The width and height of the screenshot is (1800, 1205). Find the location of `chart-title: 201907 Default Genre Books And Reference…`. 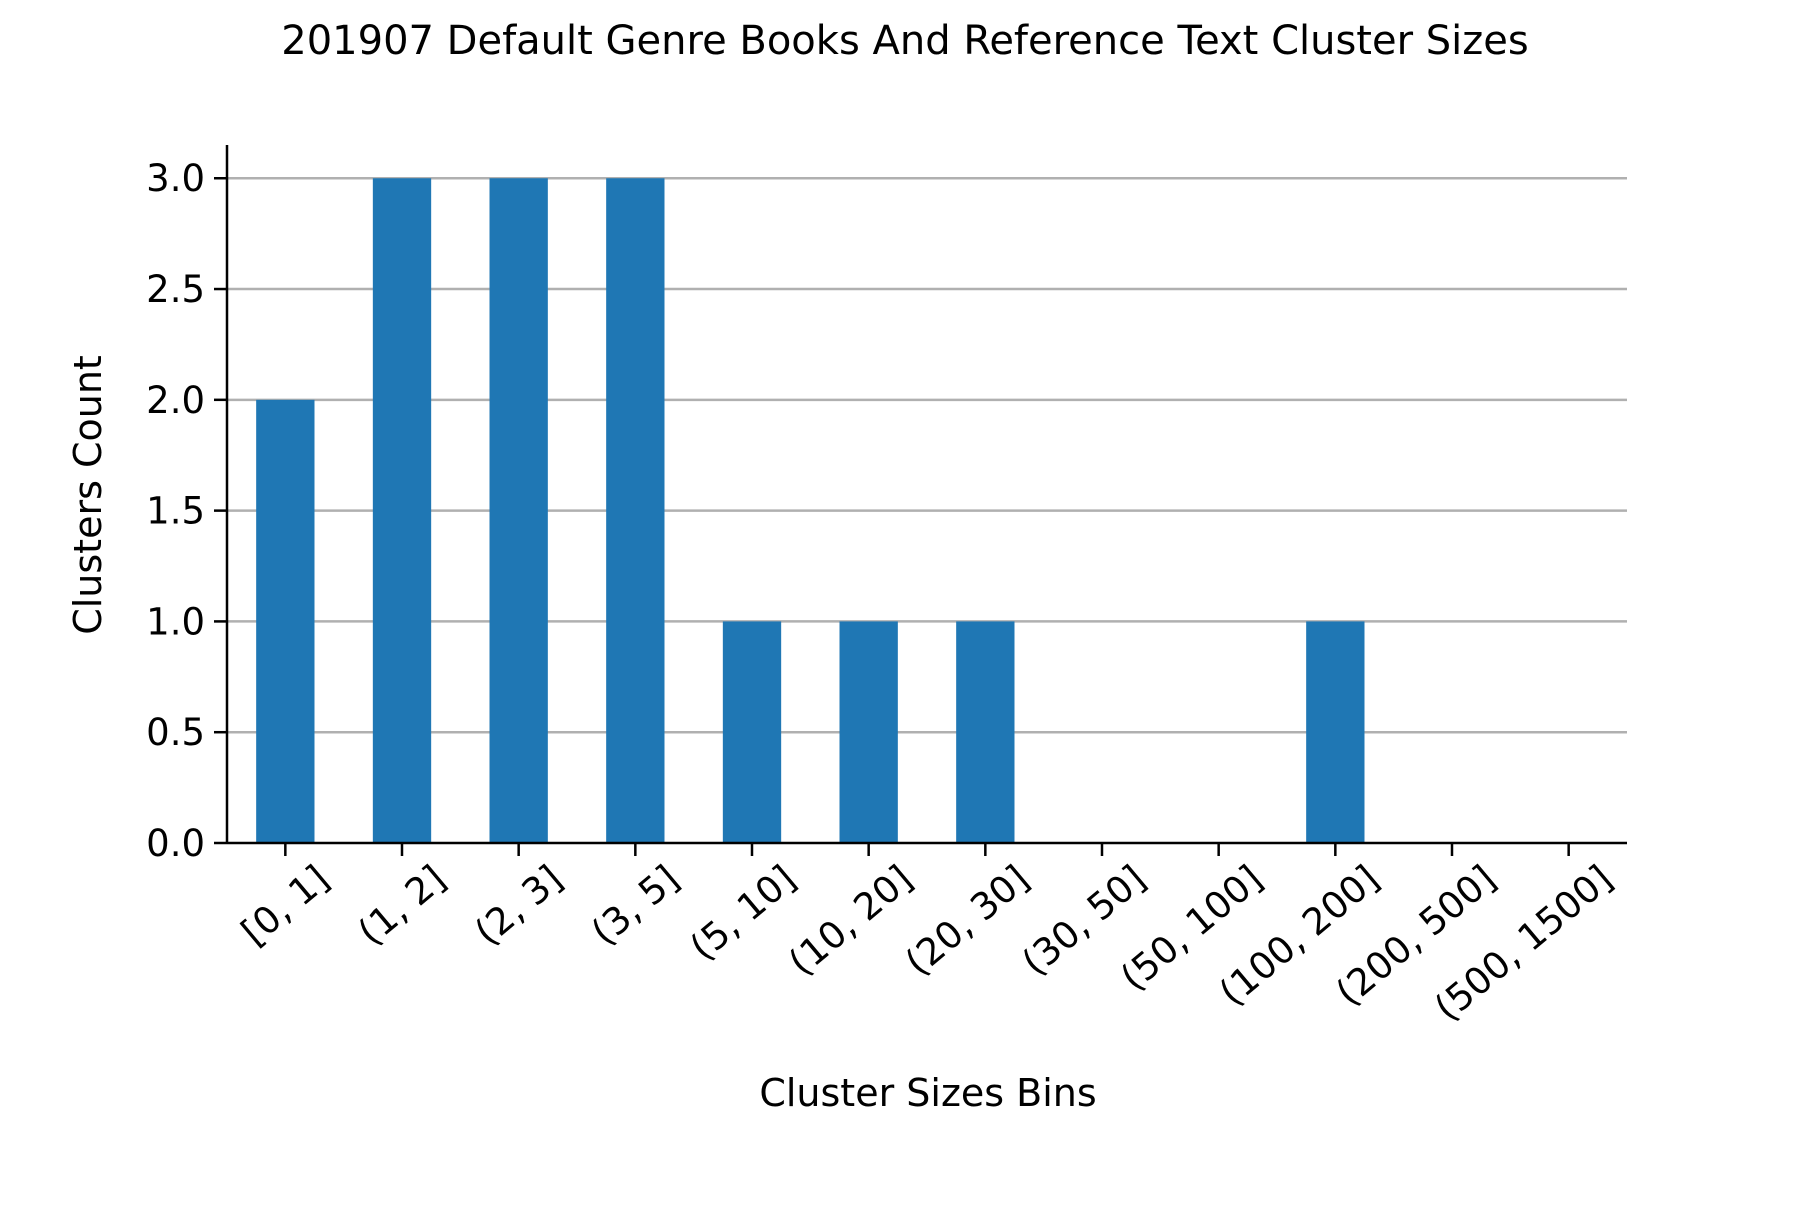

chart-title: 201907 Default Genre Books And Reference… is located at coordinates (904, 41).